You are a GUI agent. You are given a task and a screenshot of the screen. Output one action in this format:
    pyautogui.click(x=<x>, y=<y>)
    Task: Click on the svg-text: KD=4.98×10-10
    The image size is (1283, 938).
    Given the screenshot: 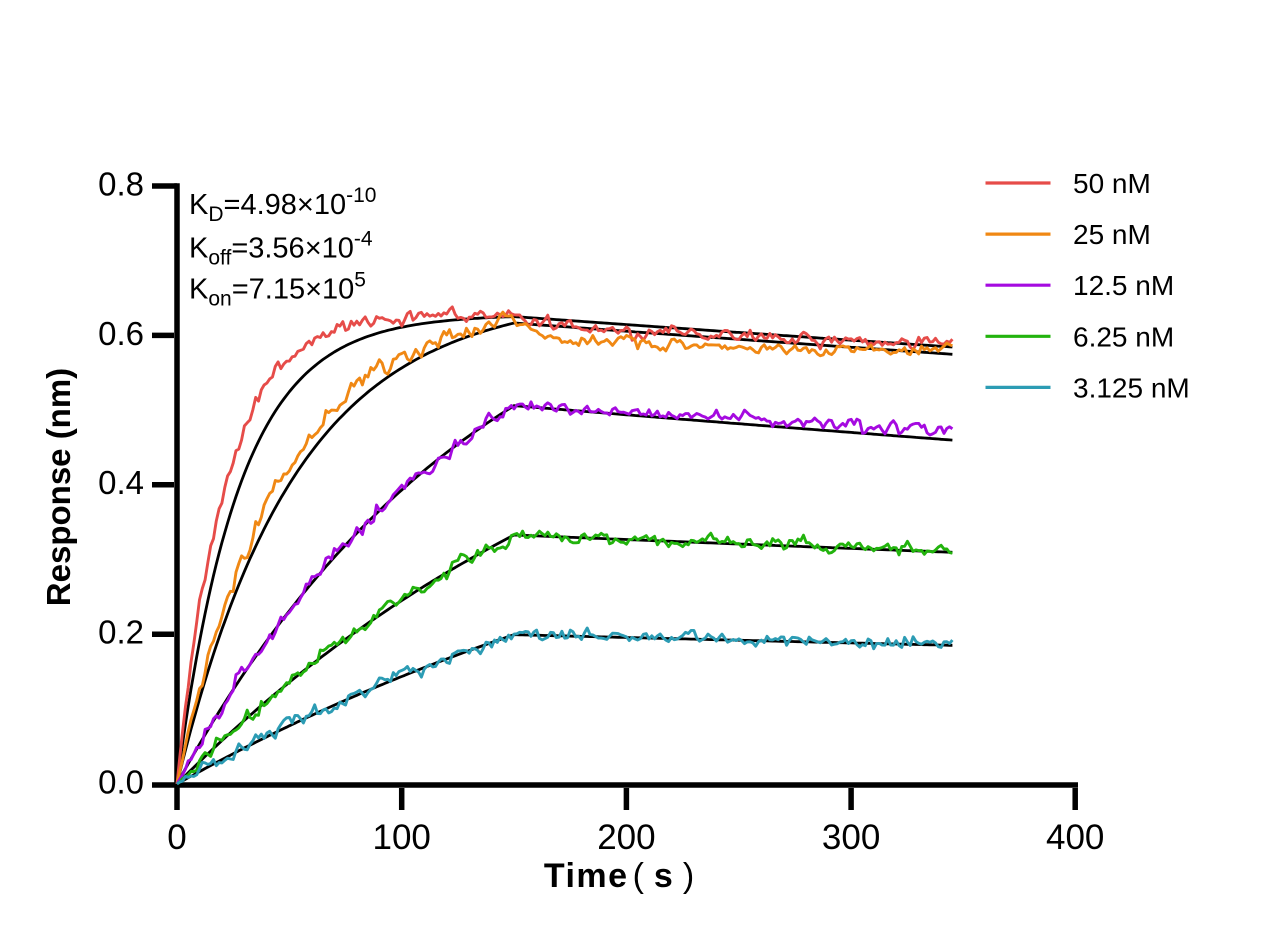 What is the action you would take?
    pyautogui.click(x=282, y=205)
    